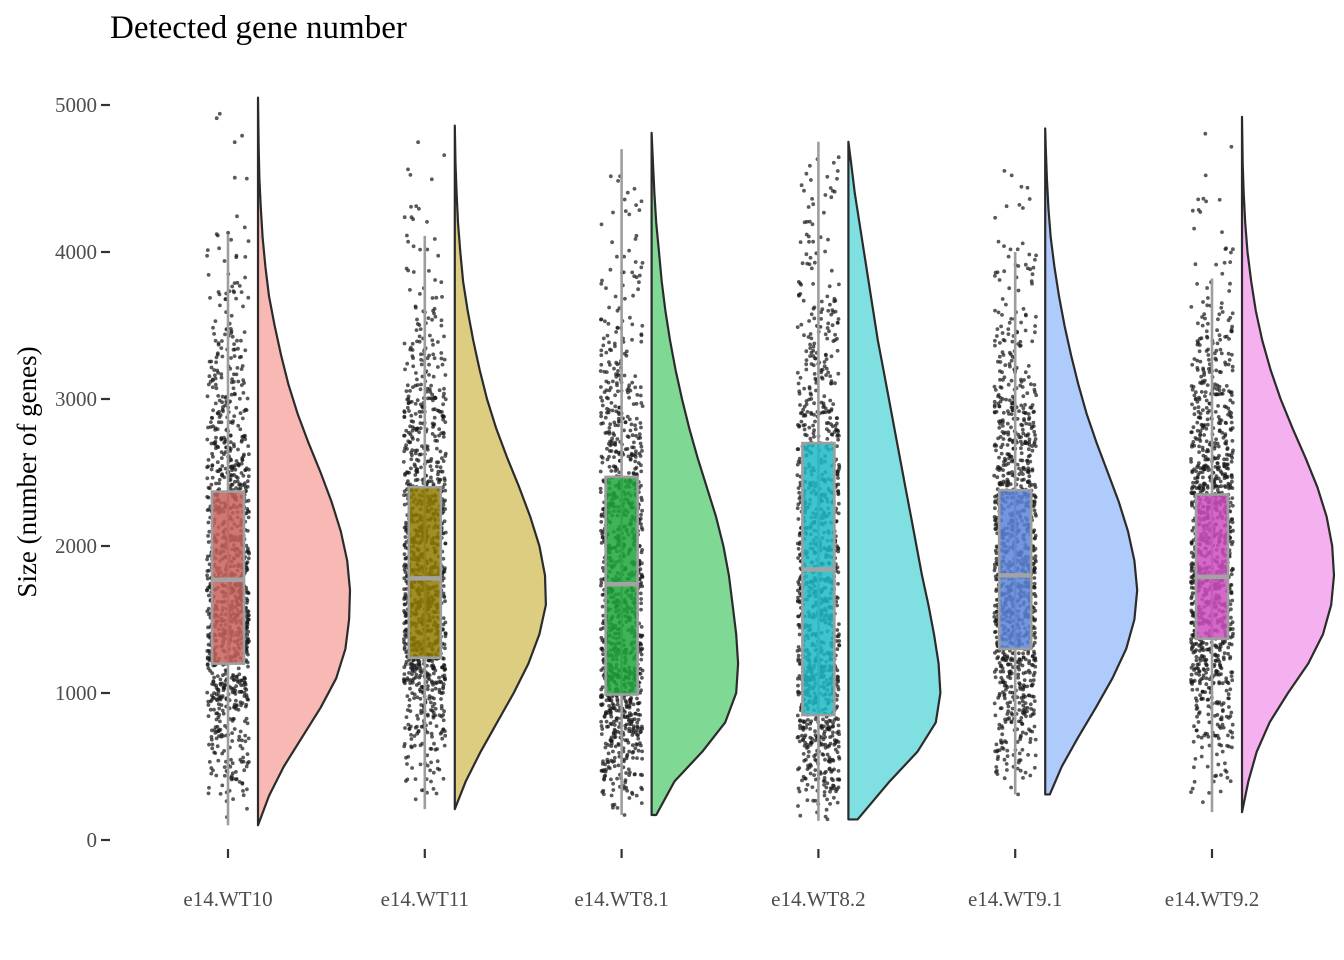 The width and height of the screenshot is (1344, 960). I want to click on box-iqr, so click(818, 579).